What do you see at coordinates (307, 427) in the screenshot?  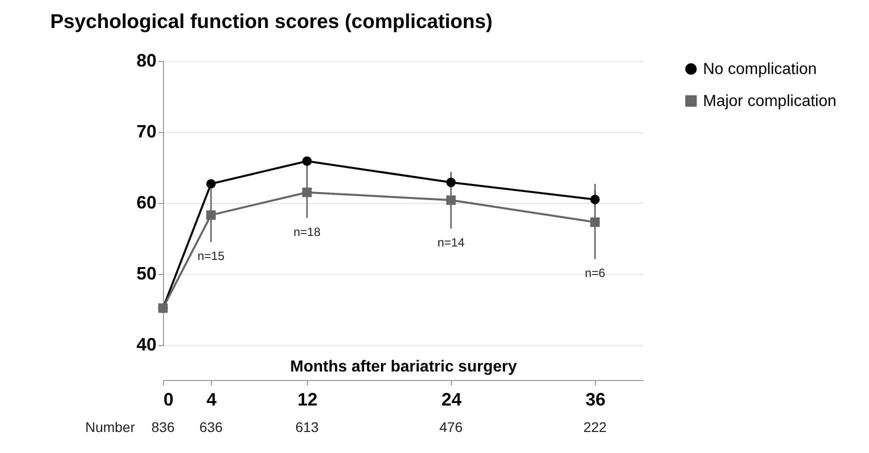 I see `text: 613` at bounding box center [307, 427].